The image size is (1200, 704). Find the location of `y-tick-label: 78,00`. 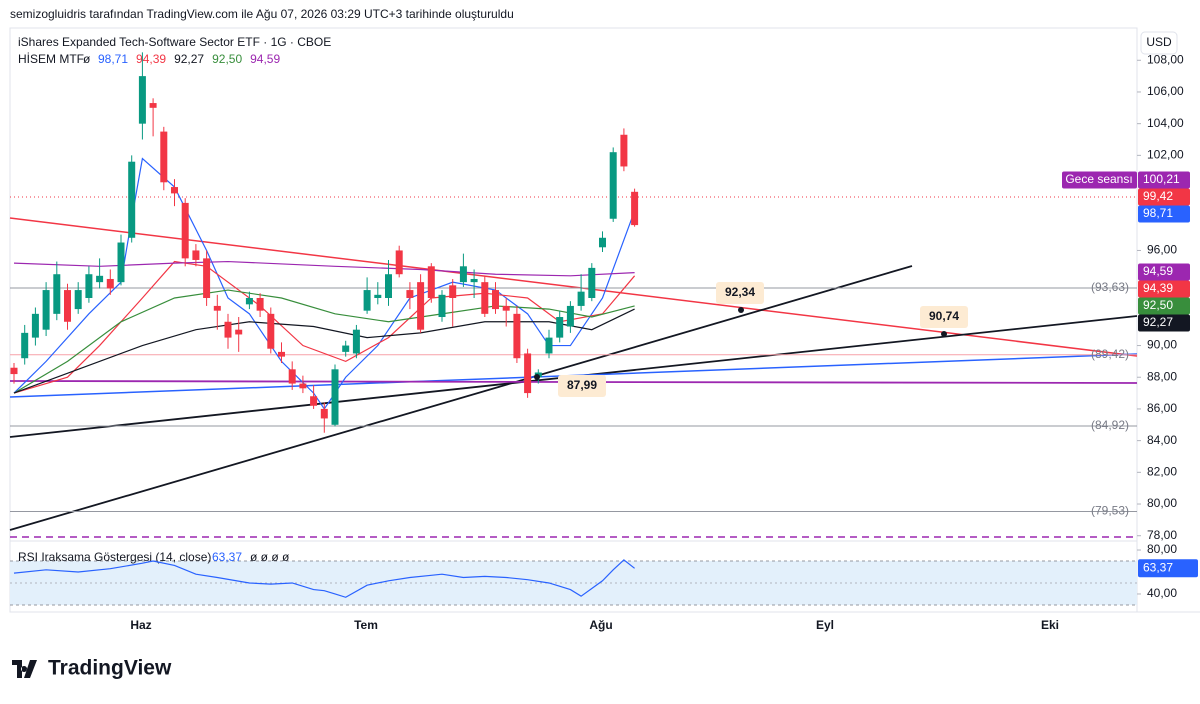

y-tick-label: 78,00 is located at coordinates (1162, 535).